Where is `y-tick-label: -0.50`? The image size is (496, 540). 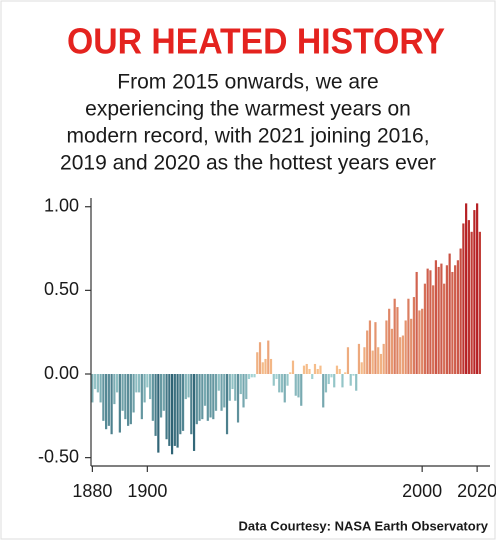 y-tick-label: -0.50 is located at coordinates (58, 456).